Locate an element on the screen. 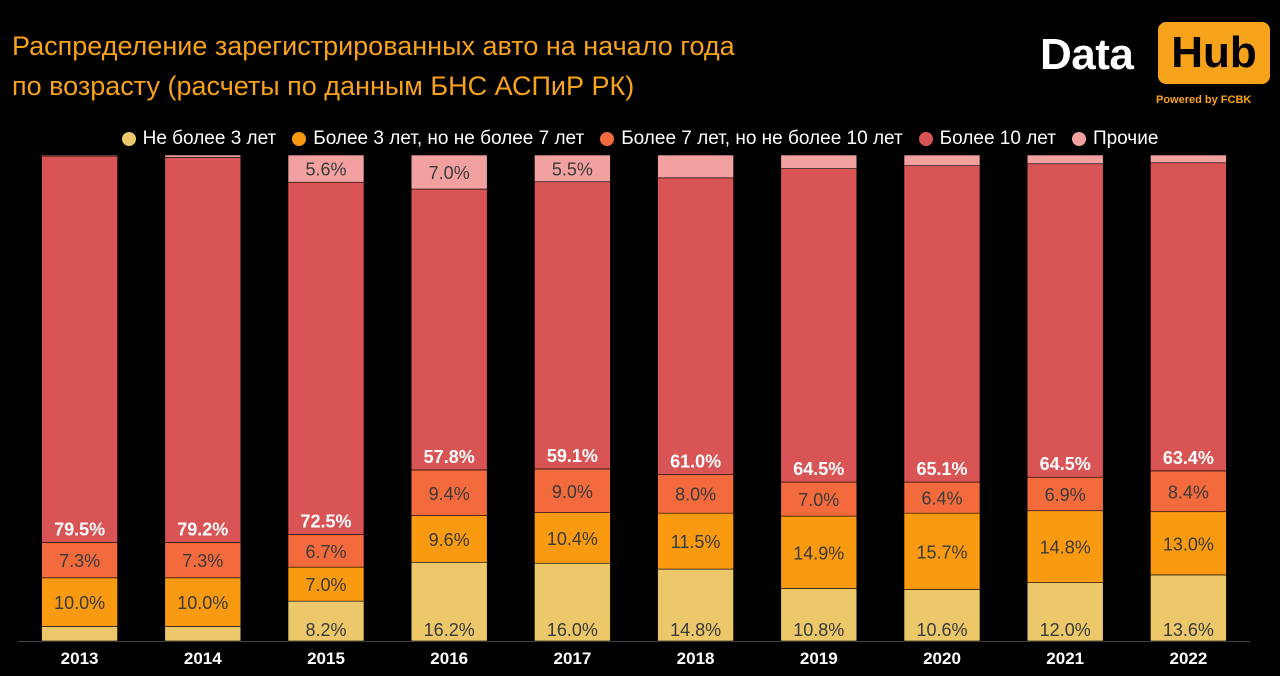 This screenshot has width=1280, height=676. data-label-2018-s3: 61.0% is located at coordinates (695, 461).